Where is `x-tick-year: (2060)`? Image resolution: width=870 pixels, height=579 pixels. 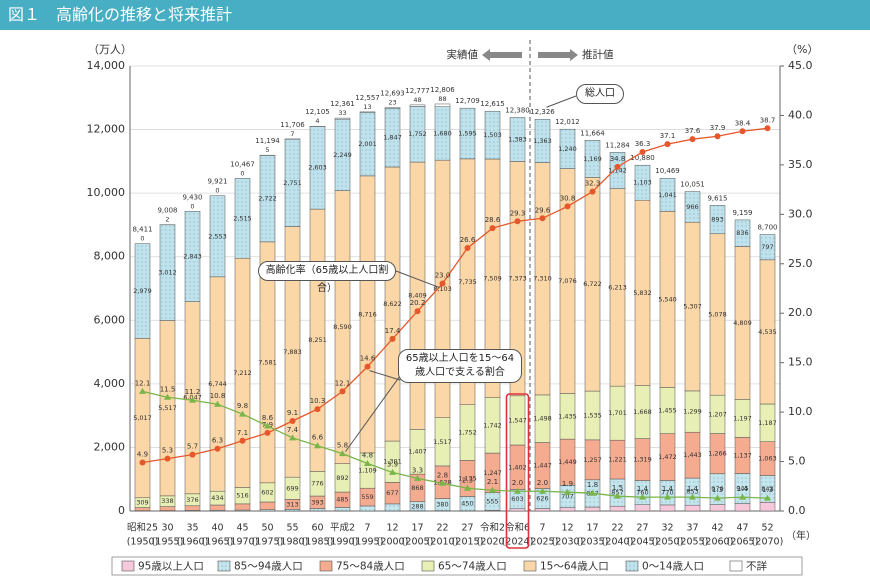
x-tick-year: (2060) is located at coordinates (718, 542).